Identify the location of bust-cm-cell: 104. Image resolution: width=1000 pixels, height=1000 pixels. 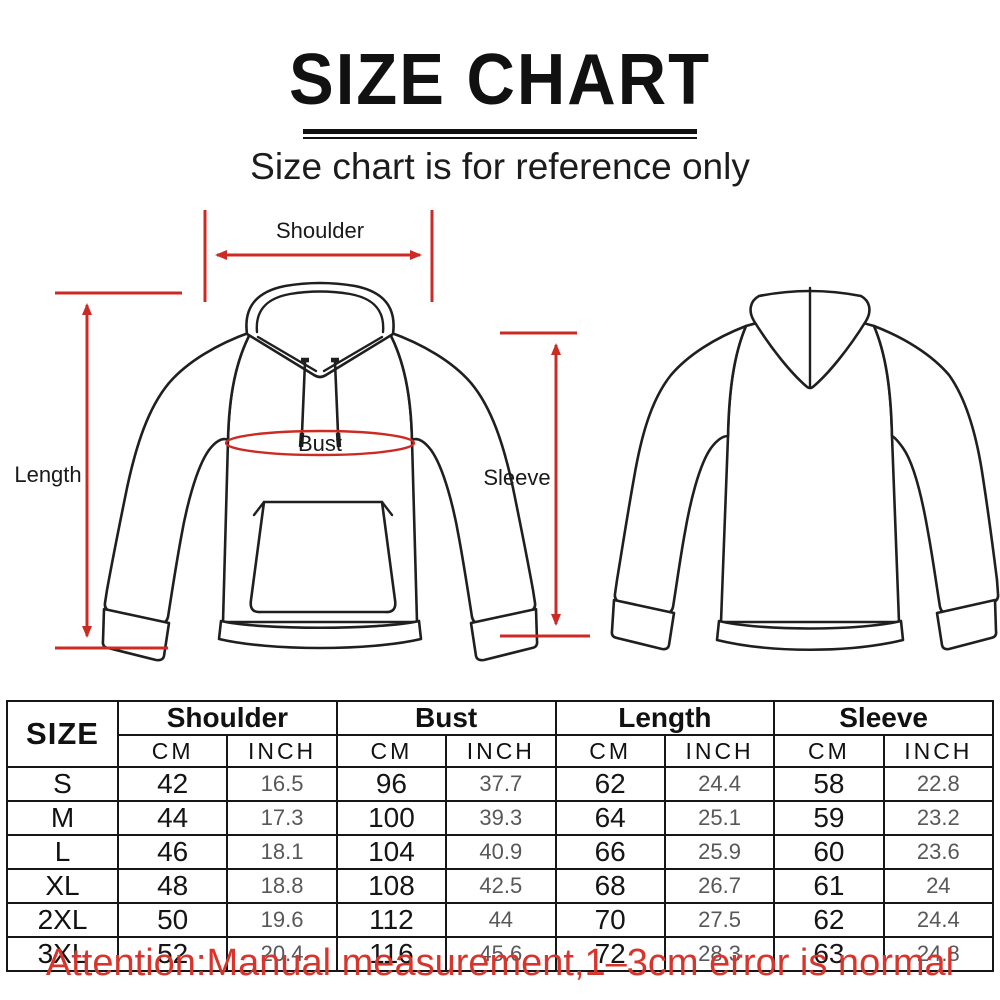
(391, 852).